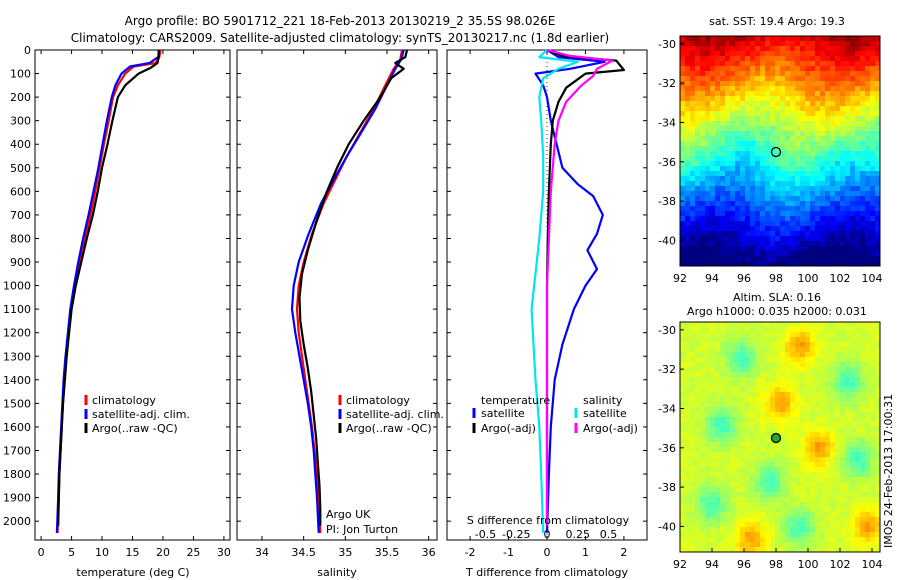 Image resolution: width=900 pixels, height=580 pixels. Describe the element at coordinates (17, 427) in the screenshot. I see `y-tick-label: 1600` at that location.